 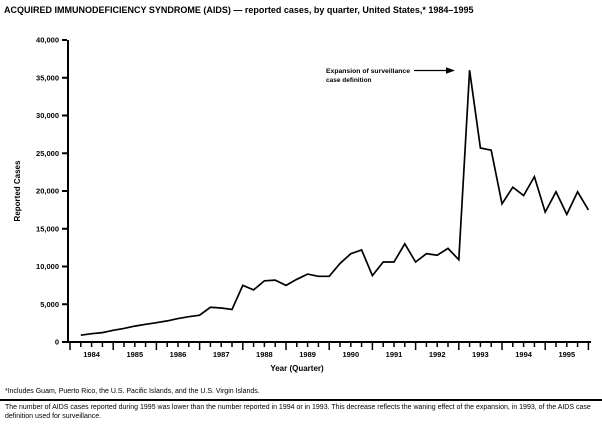 I want to click on year-label: 1994, so click(x=524, y=354).